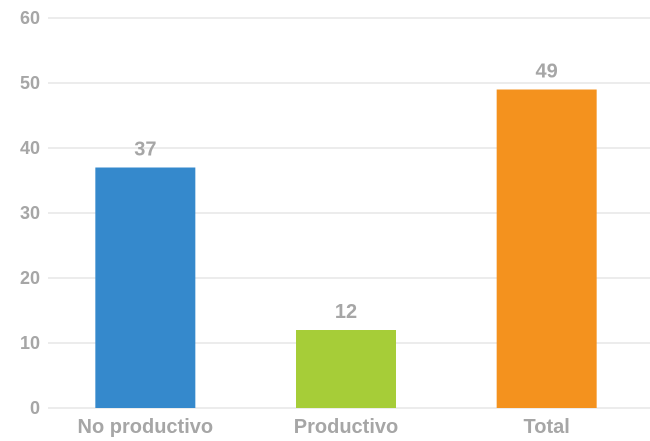 Image resolution: width=650 pixels, height=441 pixels. Describe the element at coordinates (146, 427) in the screenshot. I see `x-category-label: No productivo` at that location.